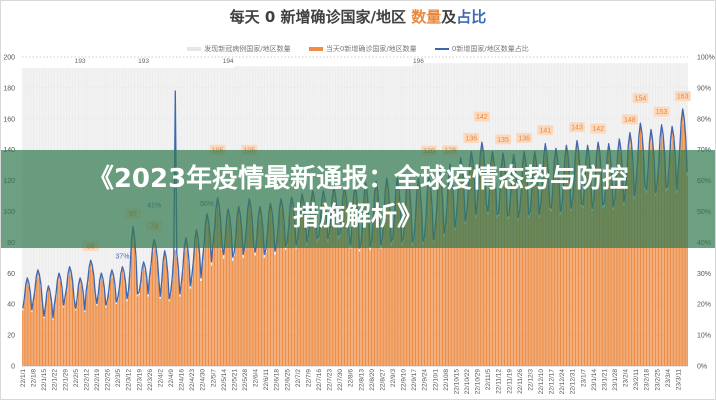 The width and height of the screenshot is (716, 400). I want to click on left-axis-tick-label: 60, so click(11, 274).